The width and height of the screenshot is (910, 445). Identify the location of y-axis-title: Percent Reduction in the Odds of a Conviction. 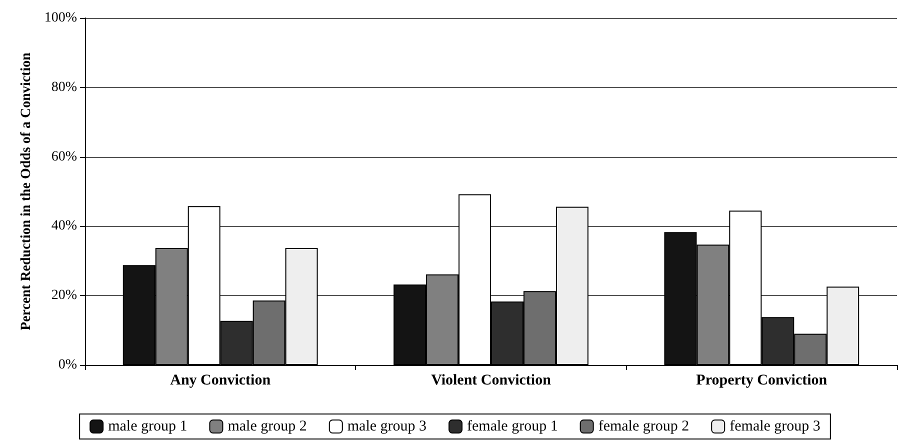
(26, 191).